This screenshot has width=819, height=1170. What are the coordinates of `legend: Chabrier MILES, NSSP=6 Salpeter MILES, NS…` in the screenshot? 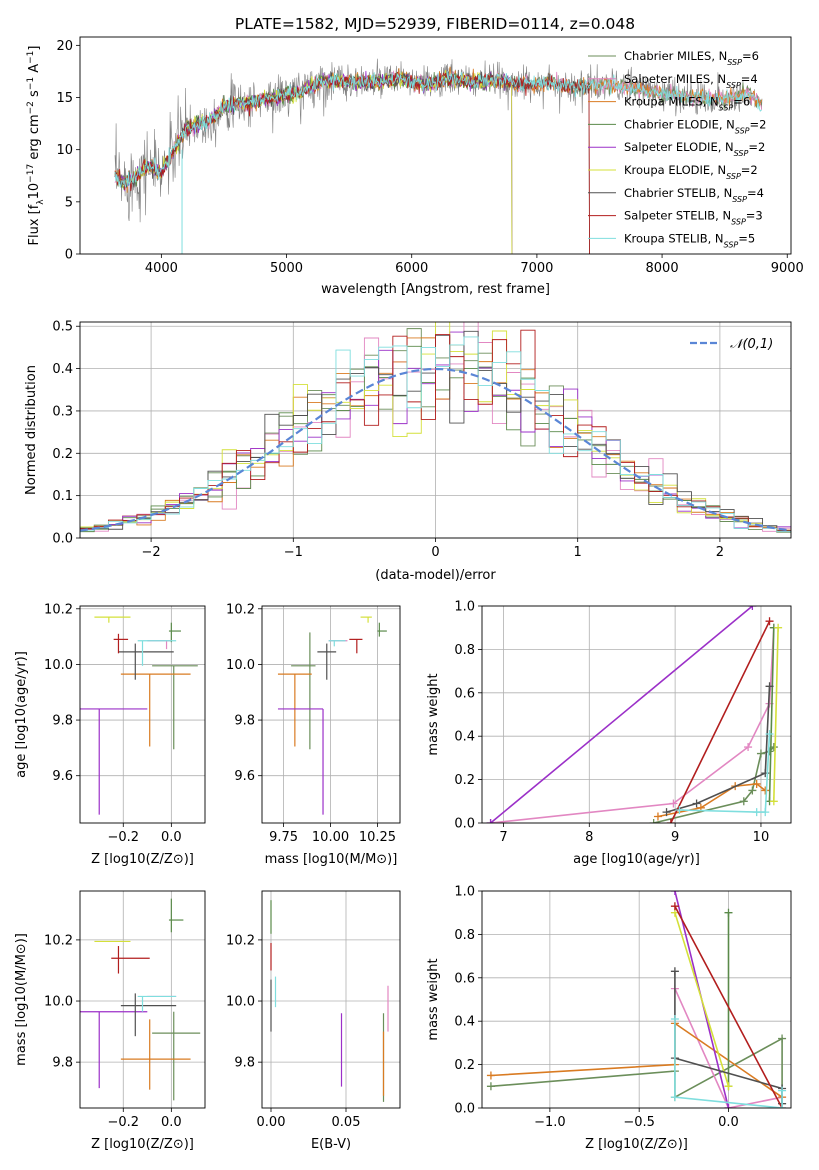 It's located at (677, 149).